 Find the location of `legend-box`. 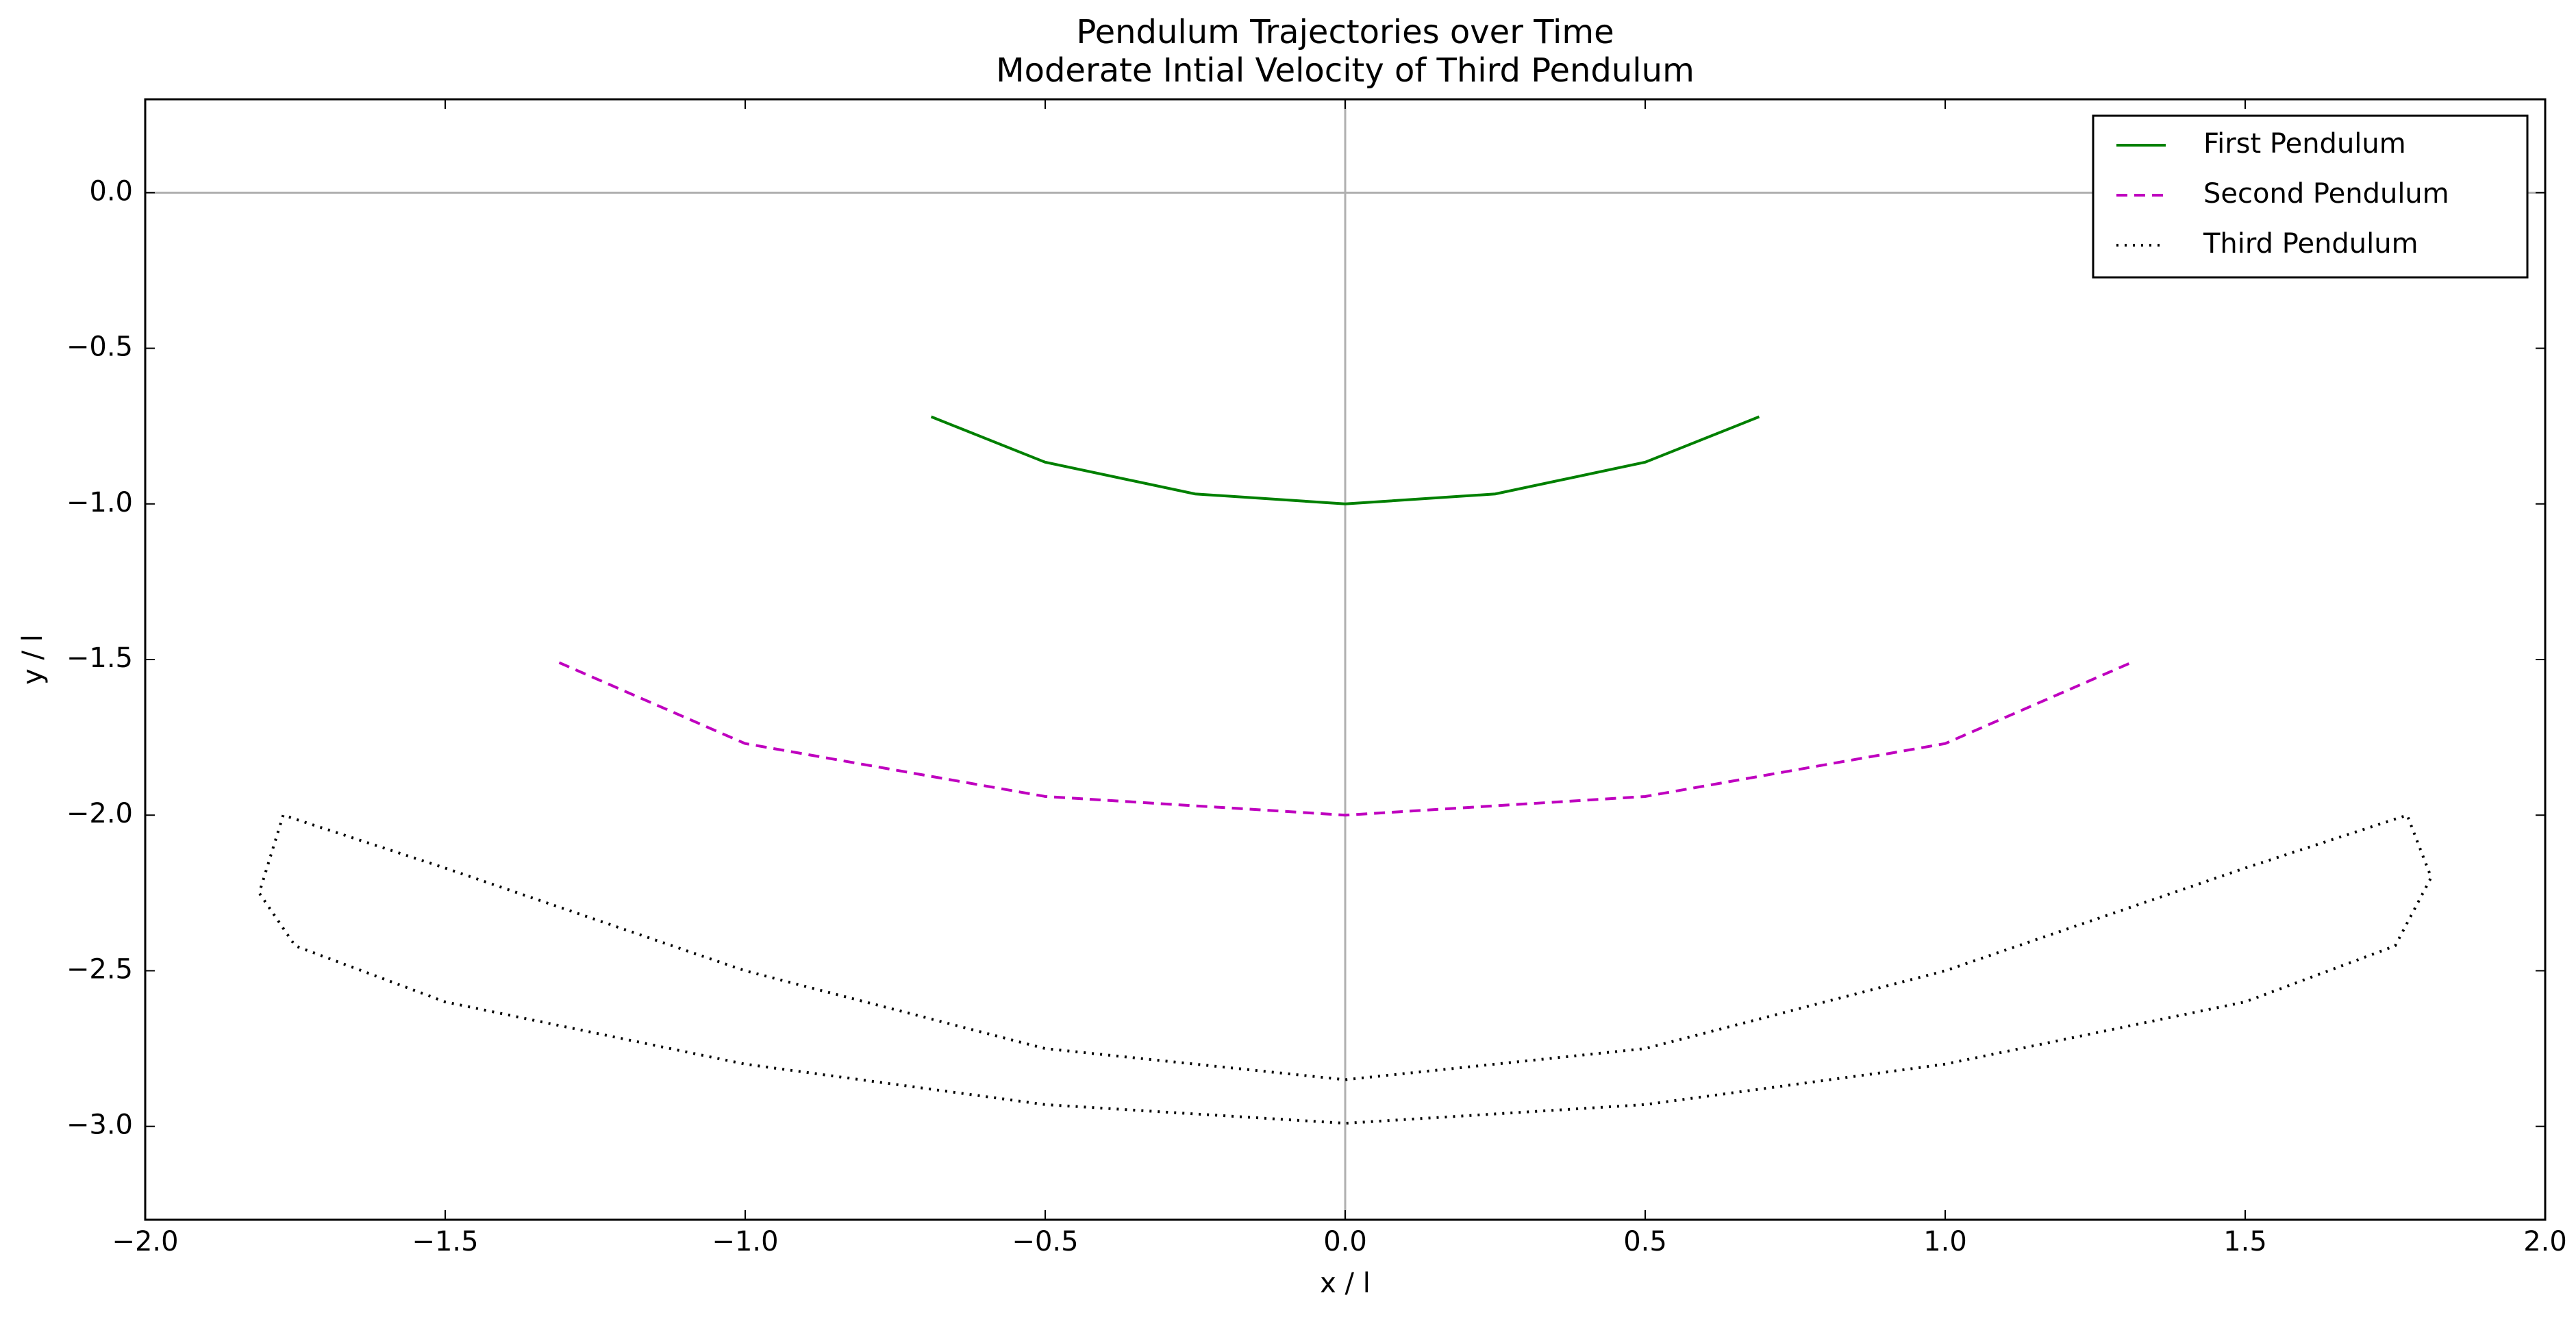

legend-box is located at coordinates (2310, 196).